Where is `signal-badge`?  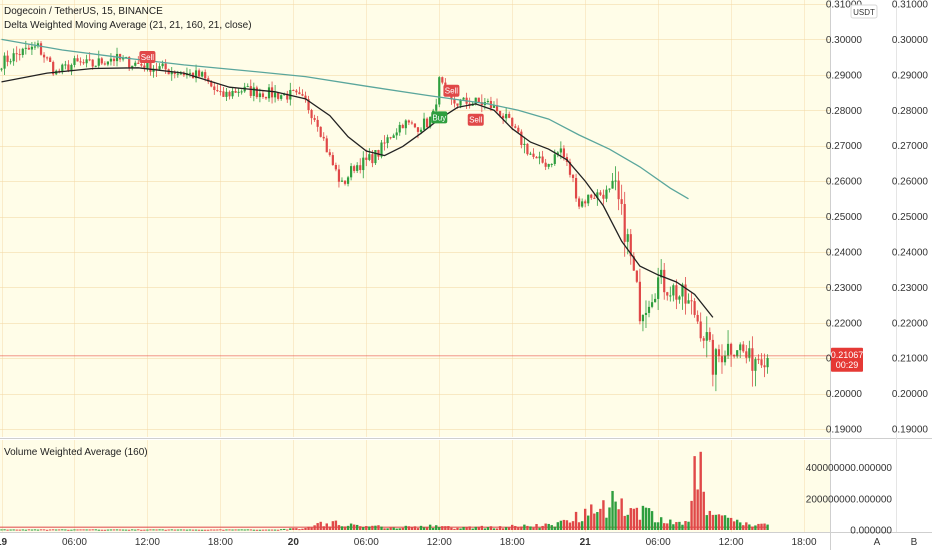 signal-badge is located at coordinates (475, 119).